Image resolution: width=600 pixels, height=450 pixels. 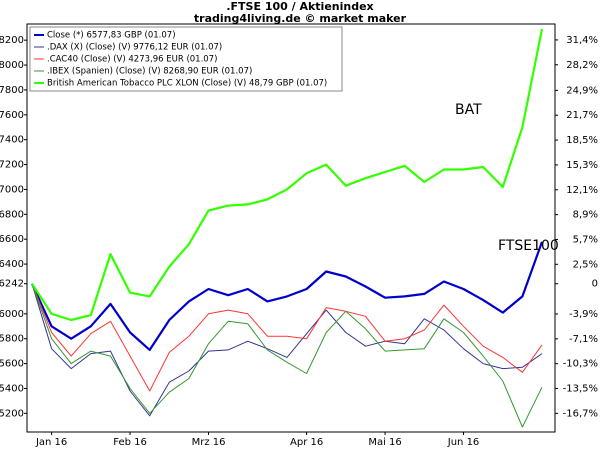 I want to click on y-tick-label: 6400, so click(x=12, y=264).